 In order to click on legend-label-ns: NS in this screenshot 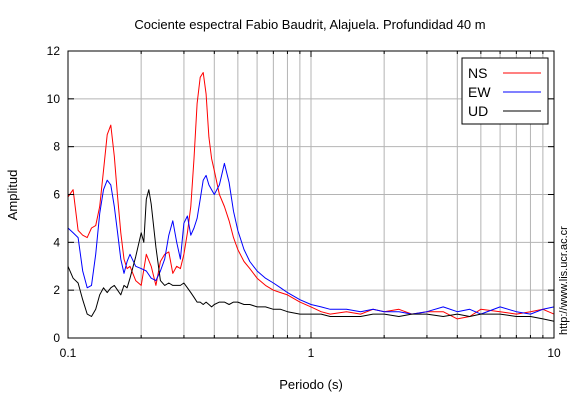, I will do `click(477, 73)`.